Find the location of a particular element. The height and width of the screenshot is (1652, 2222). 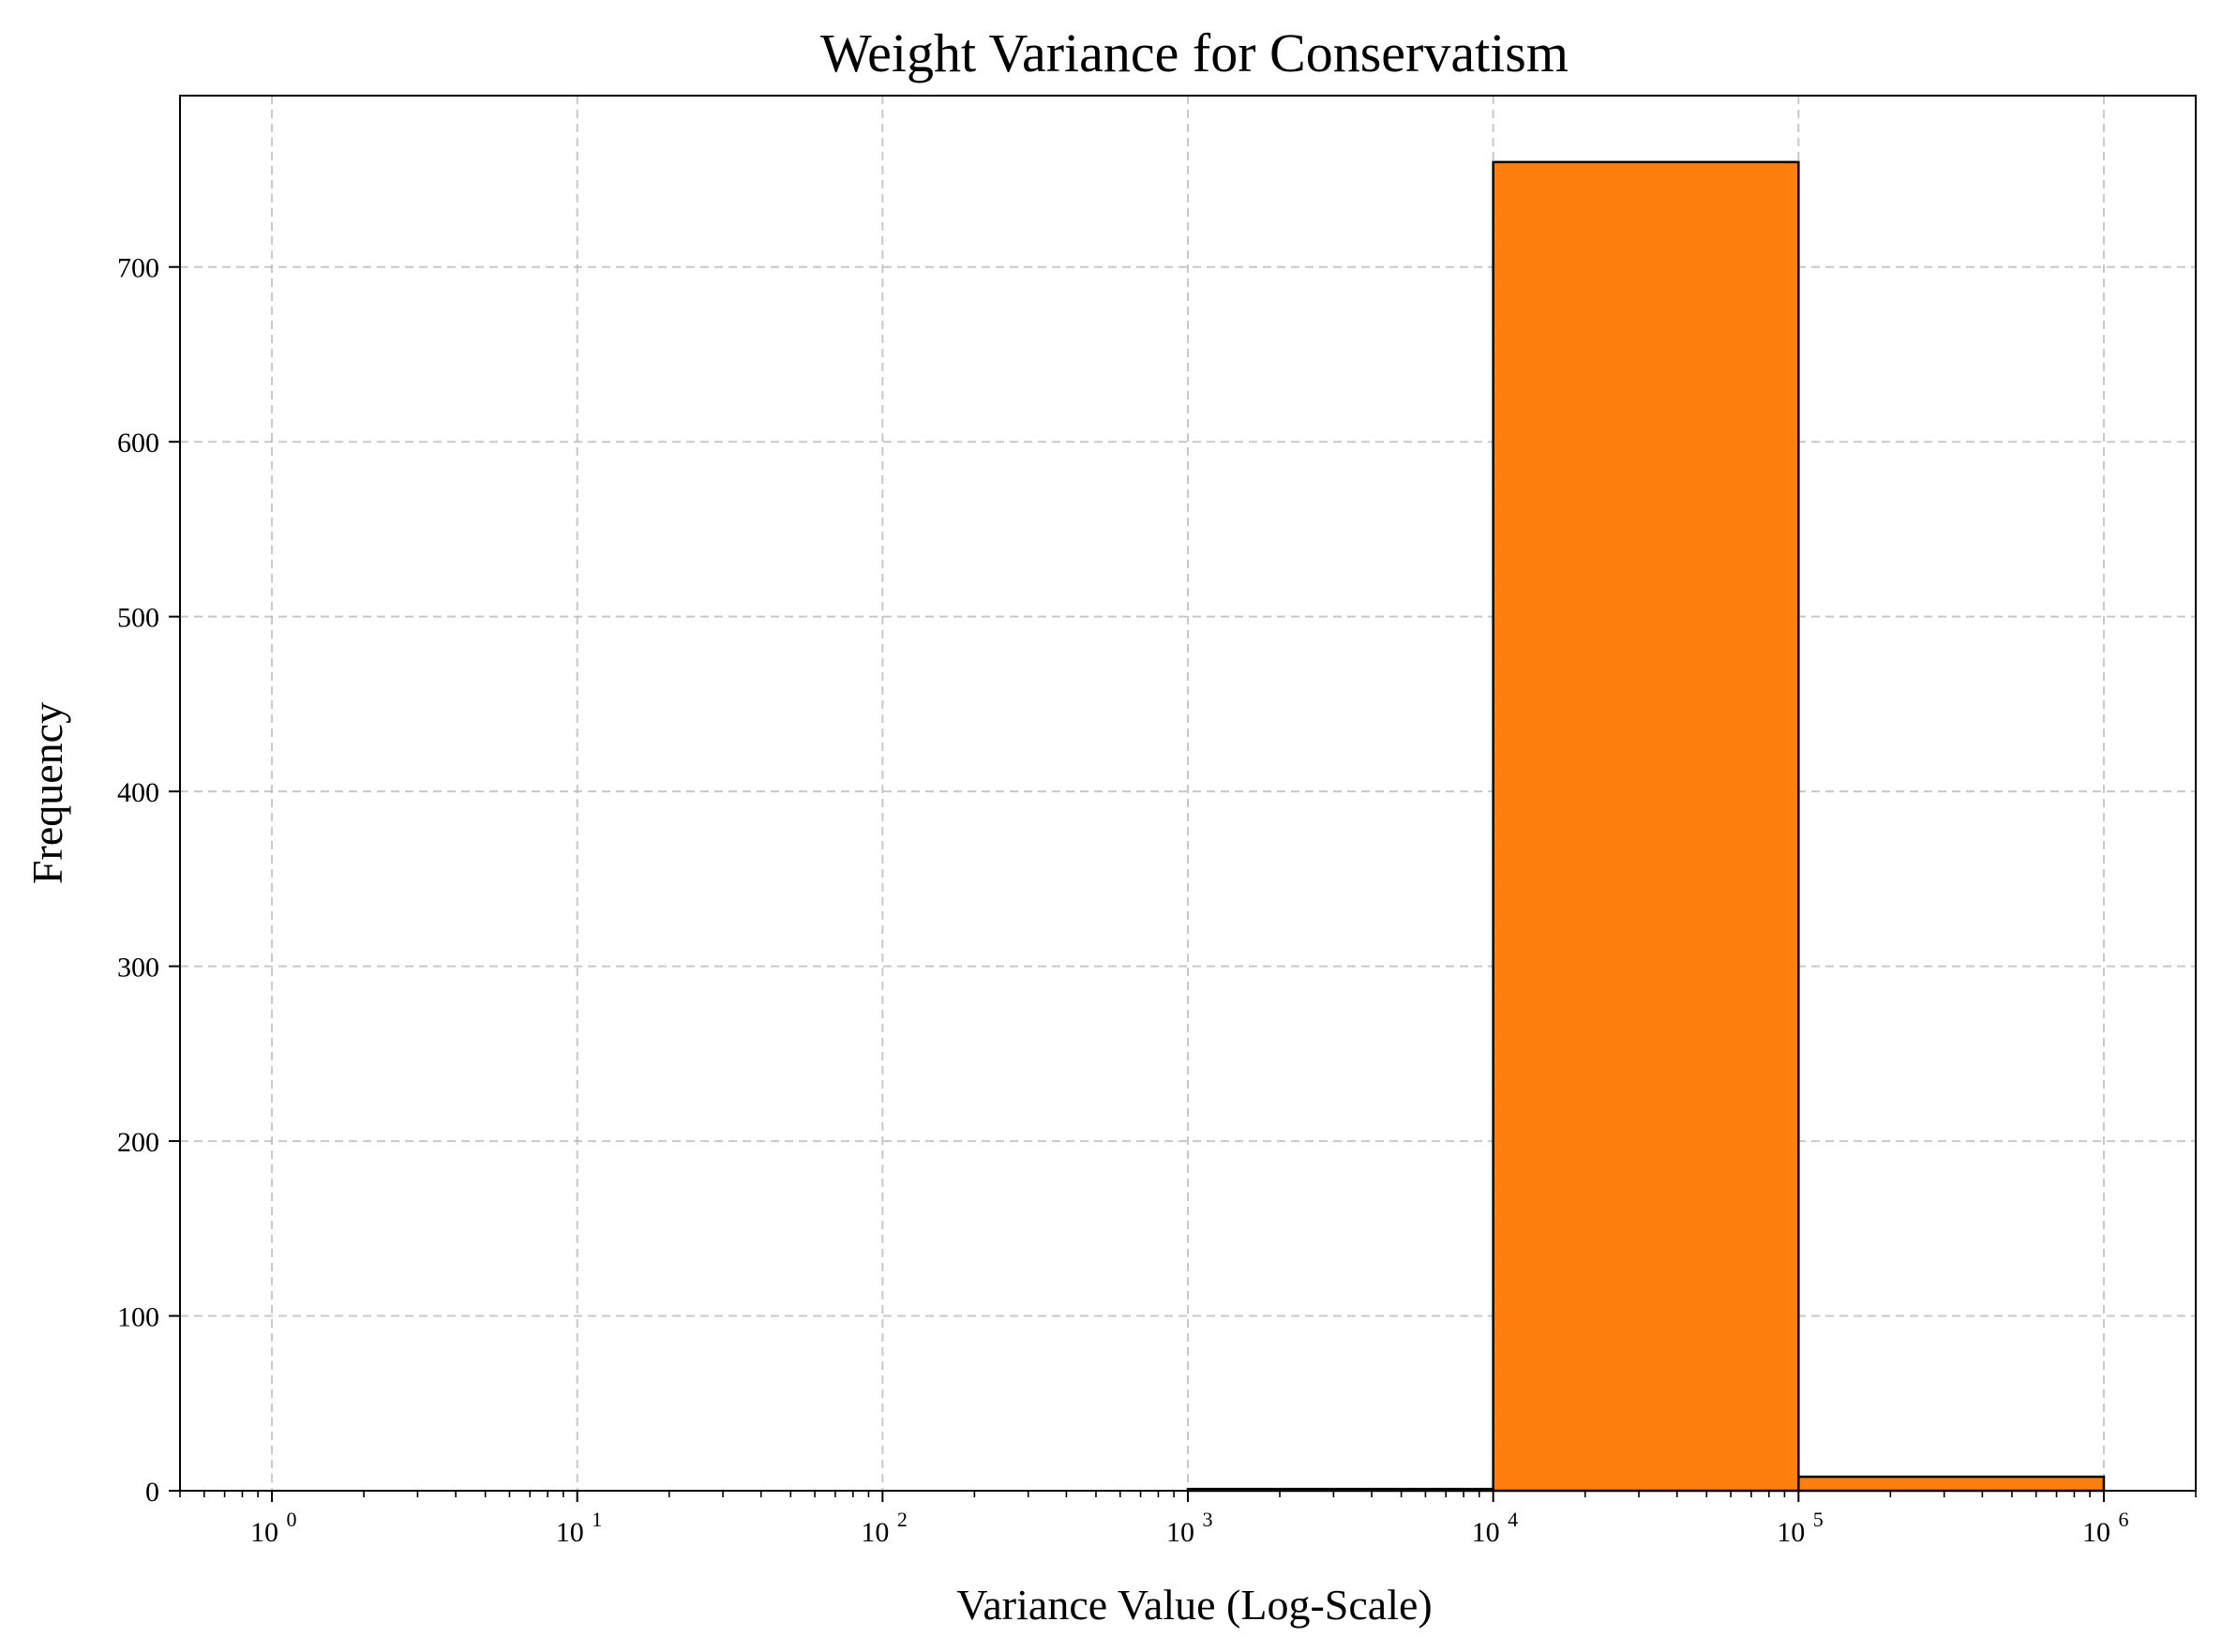

chart-title: Weight Variance for Conservatism is located at coordinates (1194, 53).